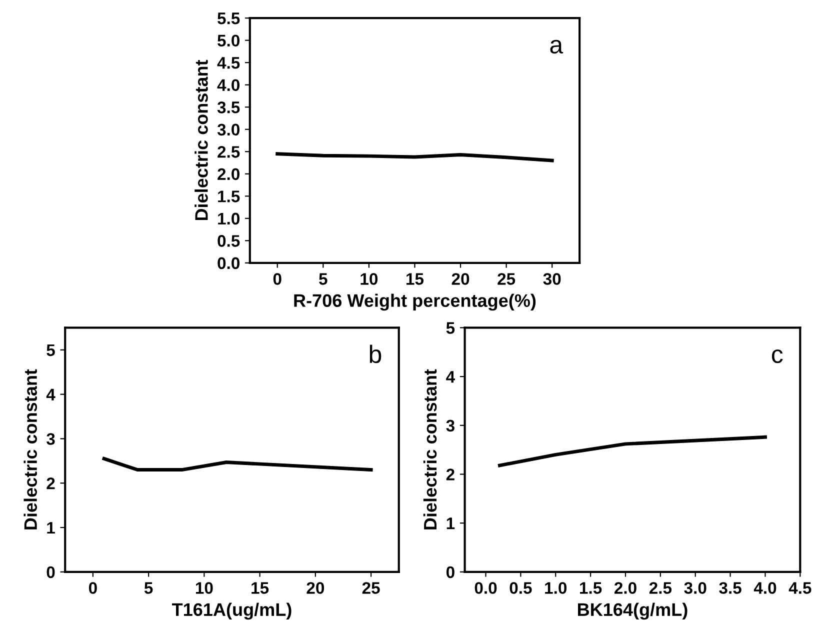  What do you see at coordinates (229, 40) in the screenshot?
I see `y-tick-label: 5.0` at bounding box center [229, 40].